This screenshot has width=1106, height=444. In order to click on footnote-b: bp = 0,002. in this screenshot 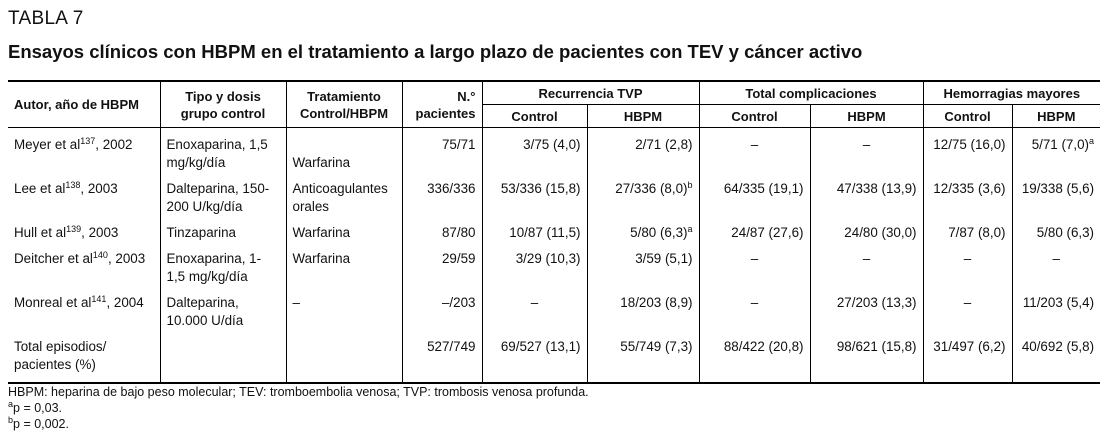, I will do `click(38, 423)`.